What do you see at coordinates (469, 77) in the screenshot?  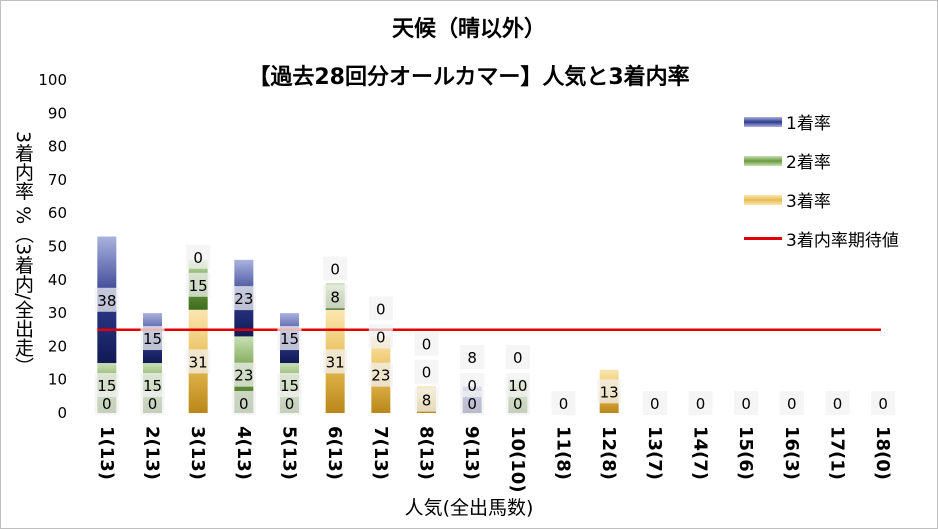 I see `chart-subtitle: 【過去28回分オールカマー】人気と3着内率` at bounding box center [469, 77].